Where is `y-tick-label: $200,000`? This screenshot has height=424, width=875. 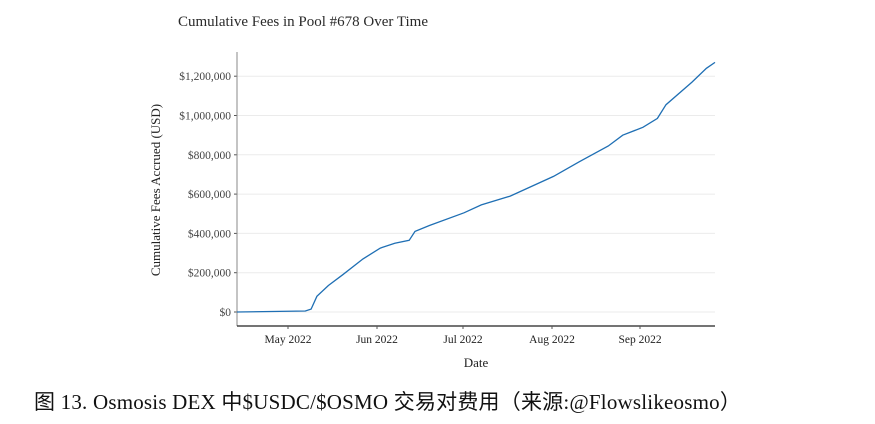 y-tick-label: $200,000 is located at coordinates (209, 273).